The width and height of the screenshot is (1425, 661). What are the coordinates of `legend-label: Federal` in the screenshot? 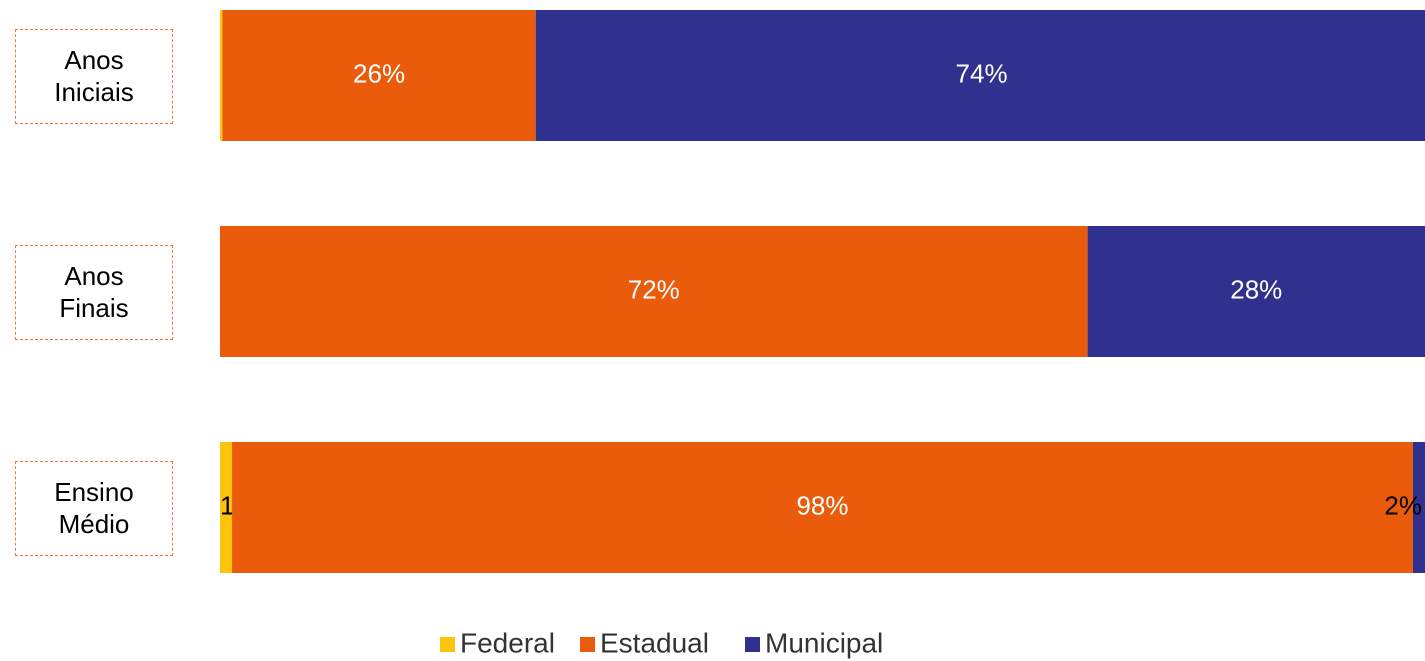 It's located at (507, 642).